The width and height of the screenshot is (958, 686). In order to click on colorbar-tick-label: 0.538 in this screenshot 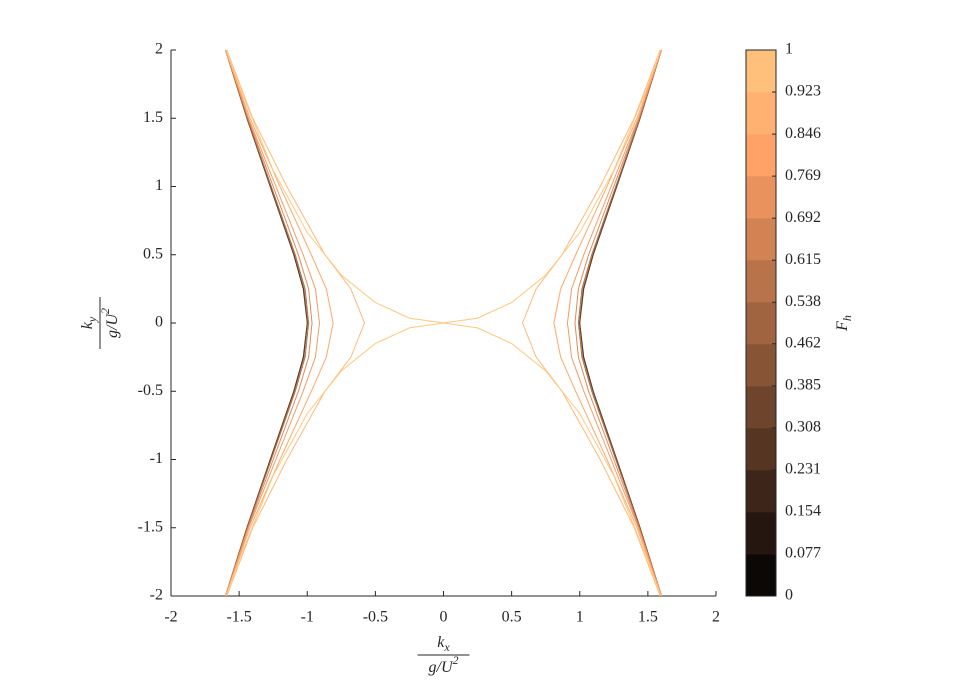, I will do `click(803, 301)`.